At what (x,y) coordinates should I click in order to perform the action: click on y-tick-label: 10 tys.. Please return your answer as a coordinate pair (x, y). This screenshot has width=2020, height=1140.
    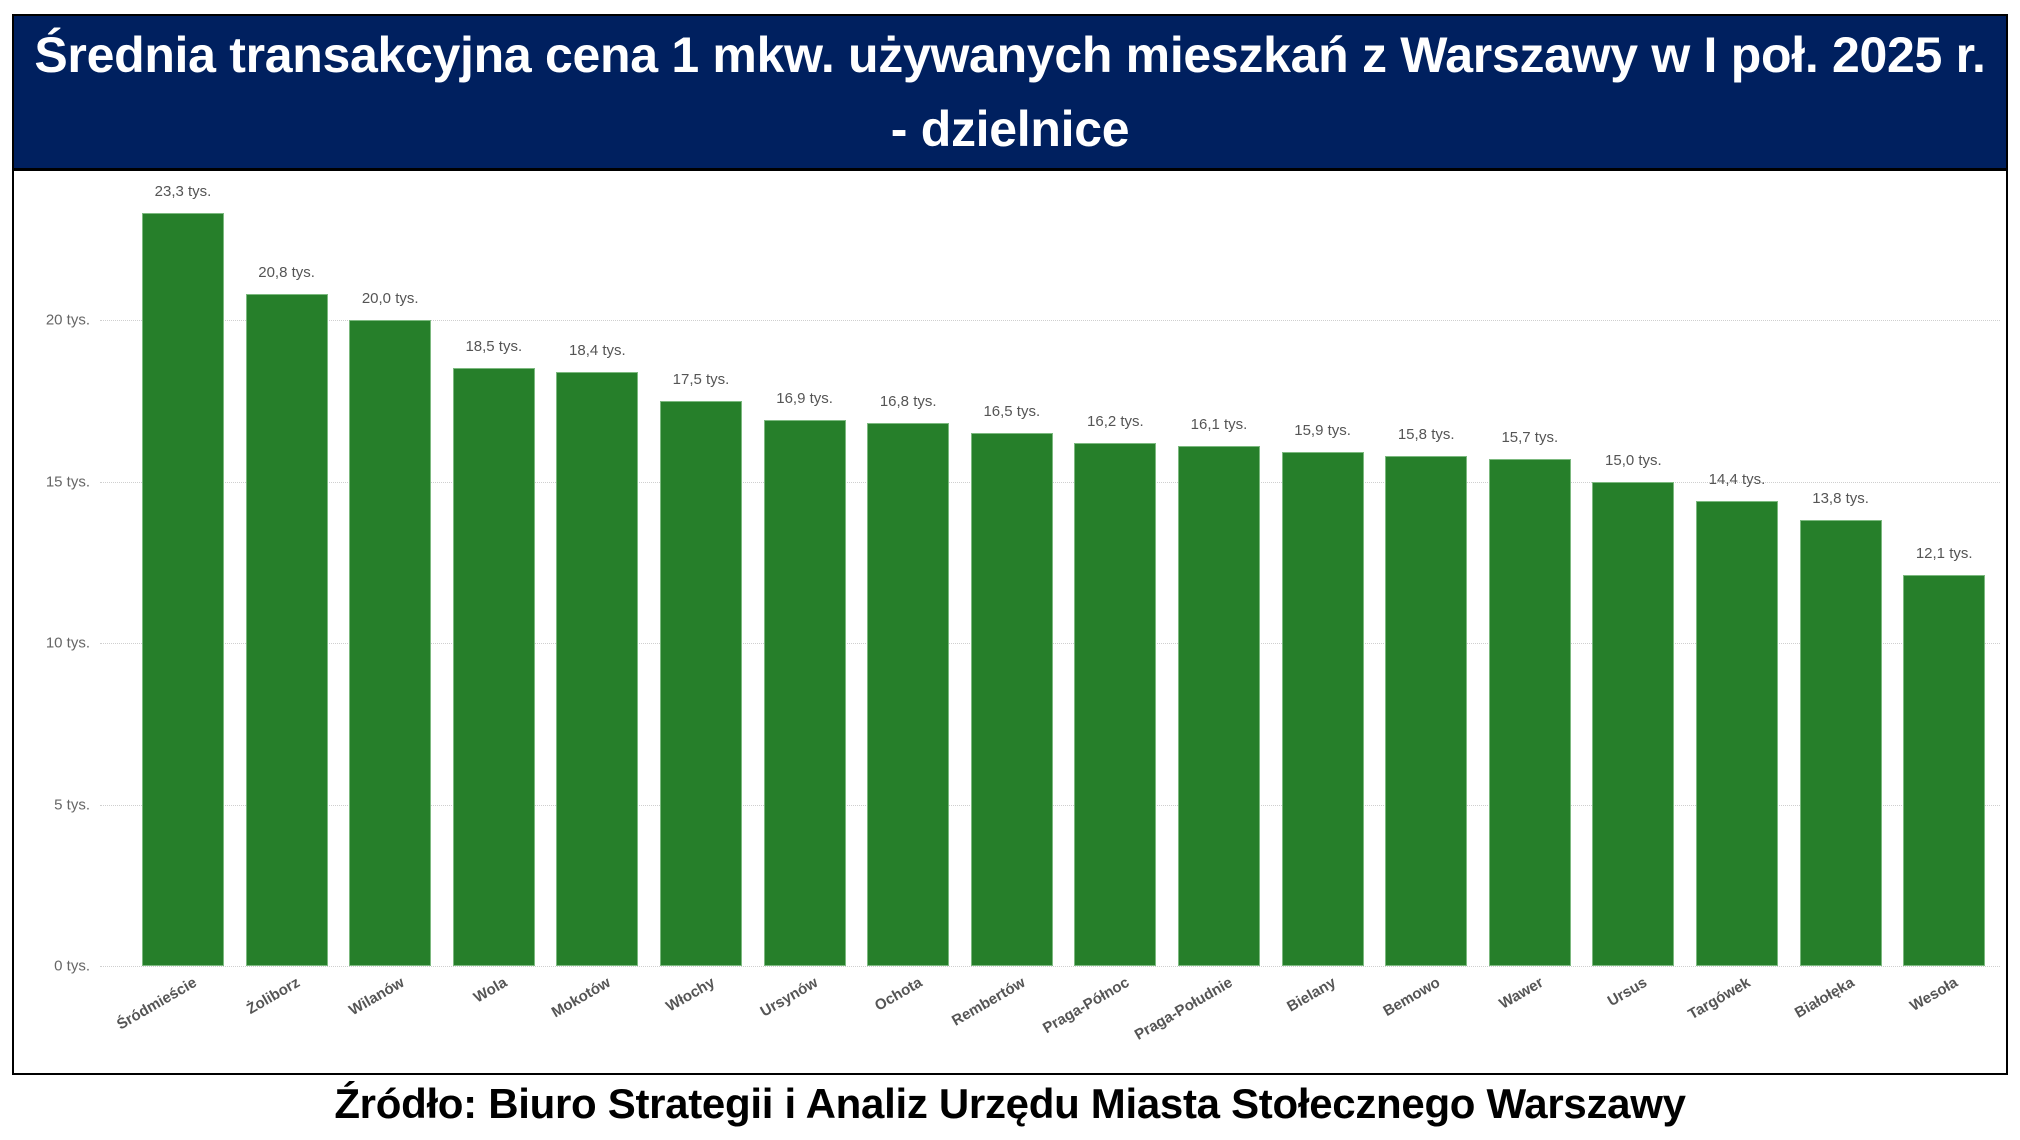
    Looking at the image, I should click on (67, 643).